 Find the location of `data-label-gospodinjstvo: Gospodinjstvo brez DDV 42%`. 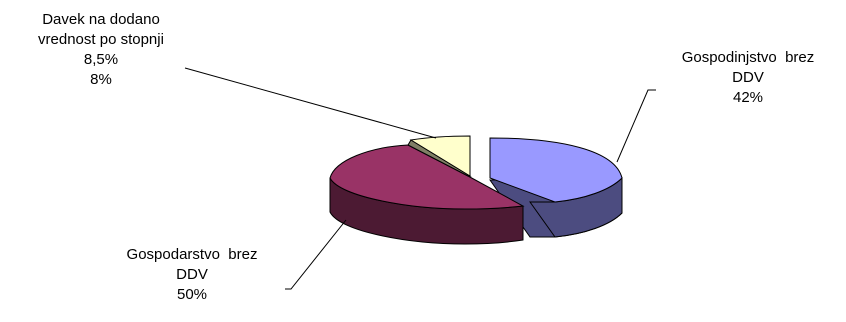

data-label-gospodinjstvo: Gospodinjstvo brez DDV 42% is located at coordinates (748, 78).